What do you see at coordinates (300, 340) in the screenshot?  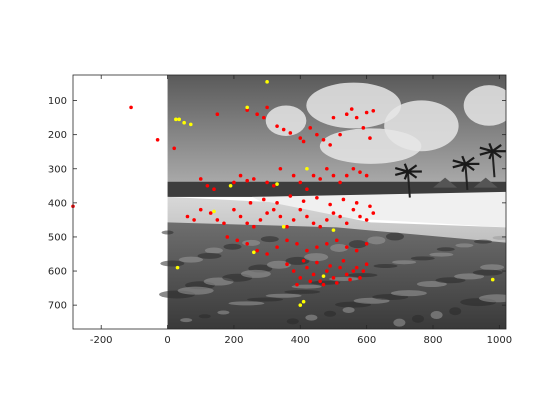 I see `x-tick-label: 400` at bounding box center [300, 340].